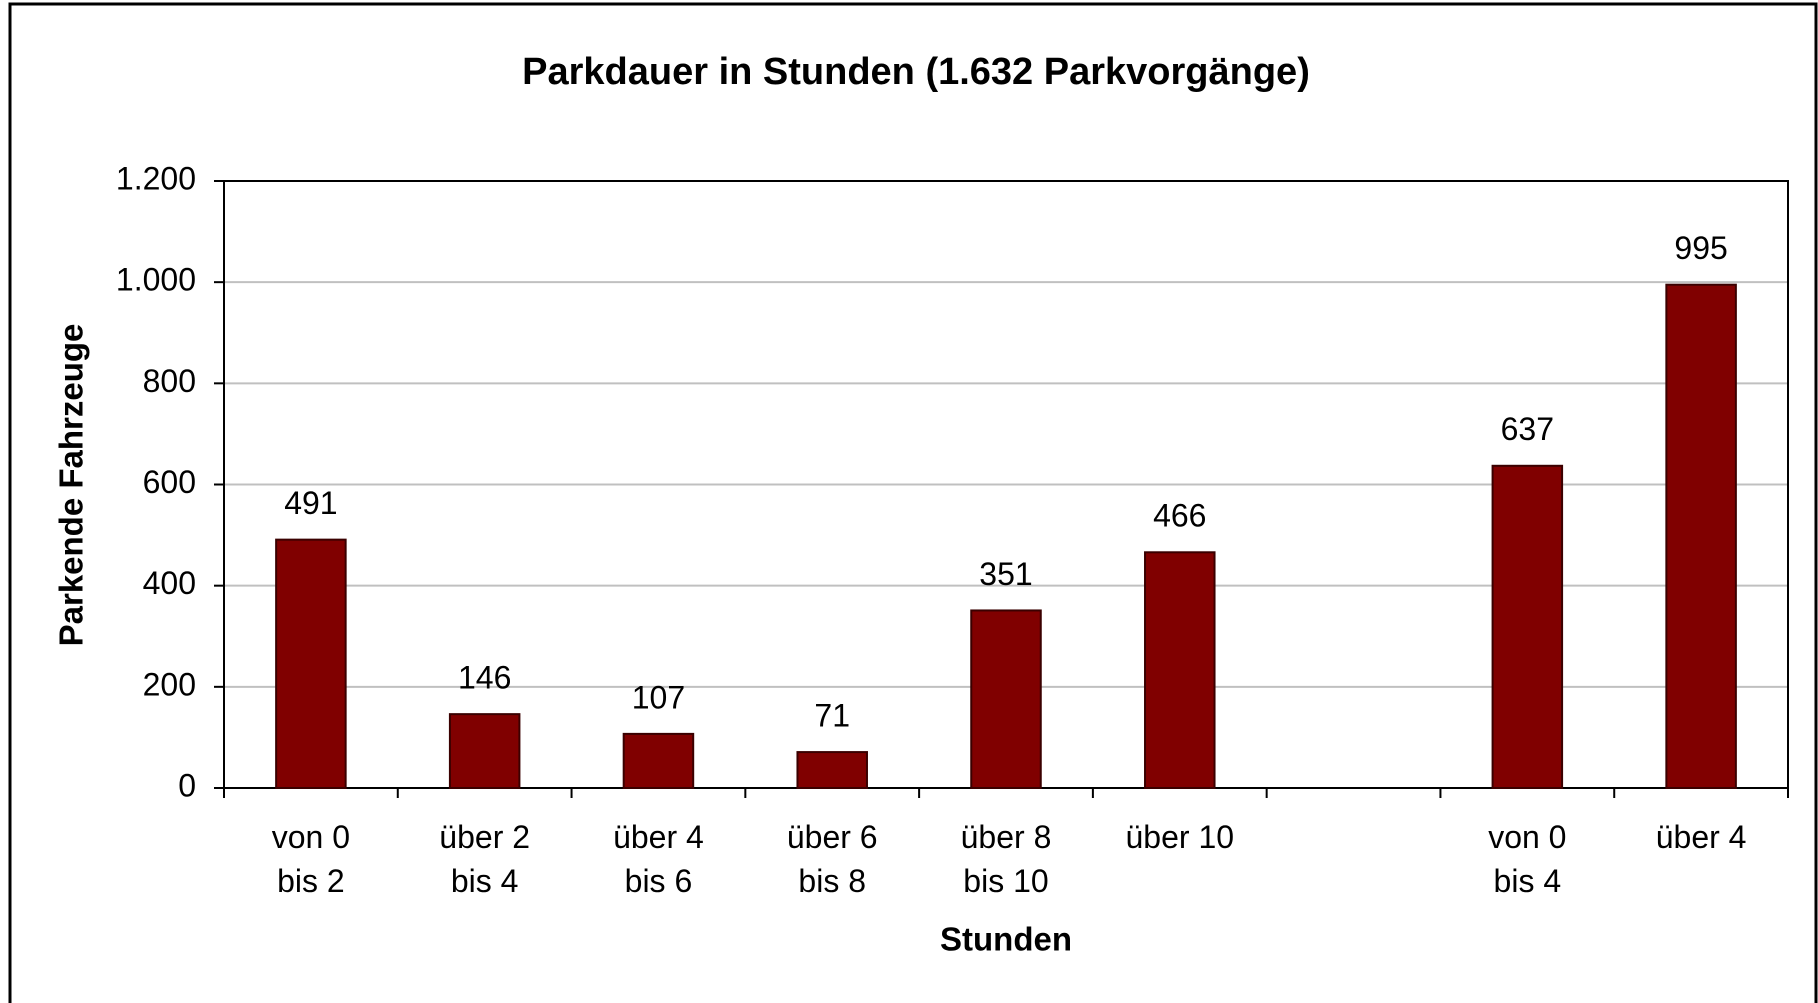 The width and height of the screenshot is (1818, 1003). Describe the element at coordinates (1005, 574) in the screenshot. I see `data-label: 351` at that location.